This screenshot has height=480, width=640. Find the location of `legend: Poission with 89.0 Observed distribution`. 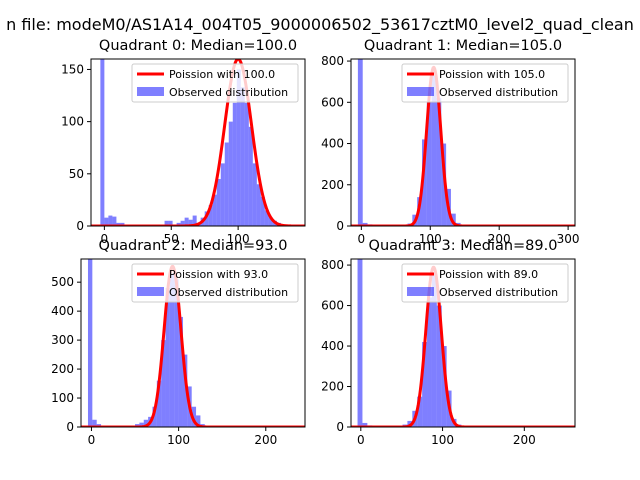

legend: Poission with 89.0 Observed distribution is located at coordinates (485, 283).